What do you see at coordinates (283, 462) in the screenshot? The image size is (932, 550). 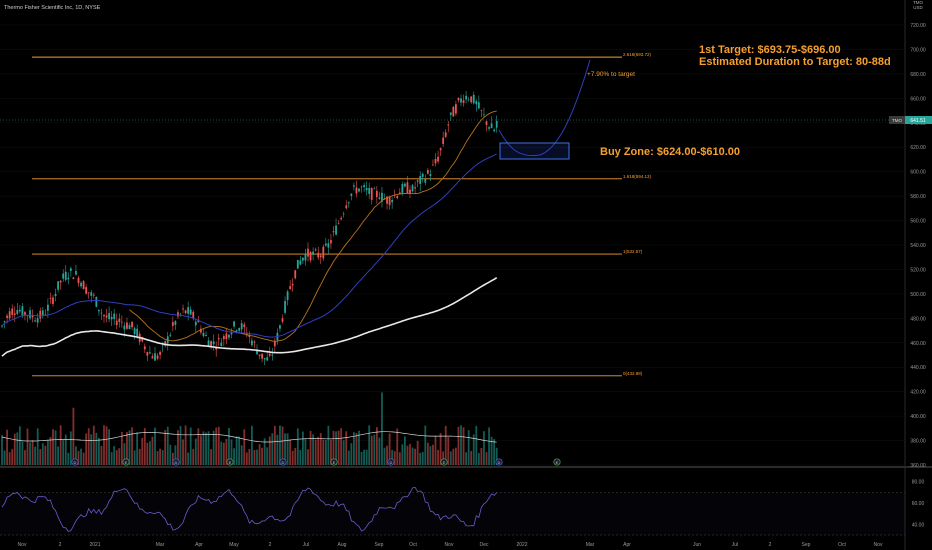 I see `event-marker-label: D` at bounding box center [283, 462].